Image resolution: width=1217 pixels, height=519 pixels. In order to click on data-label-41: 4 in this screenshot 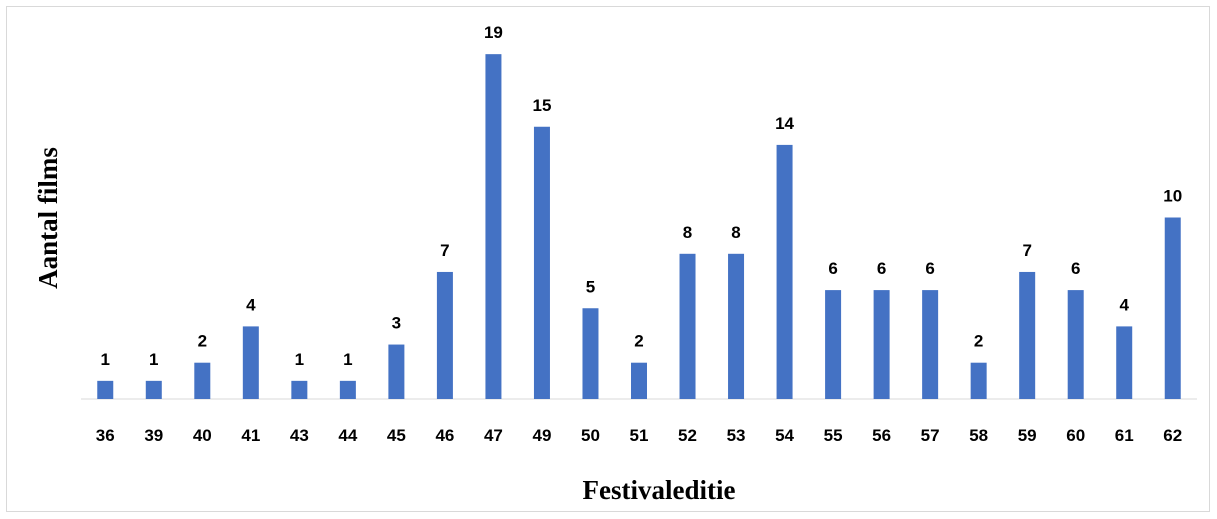, I will do `click(251, 304)`.